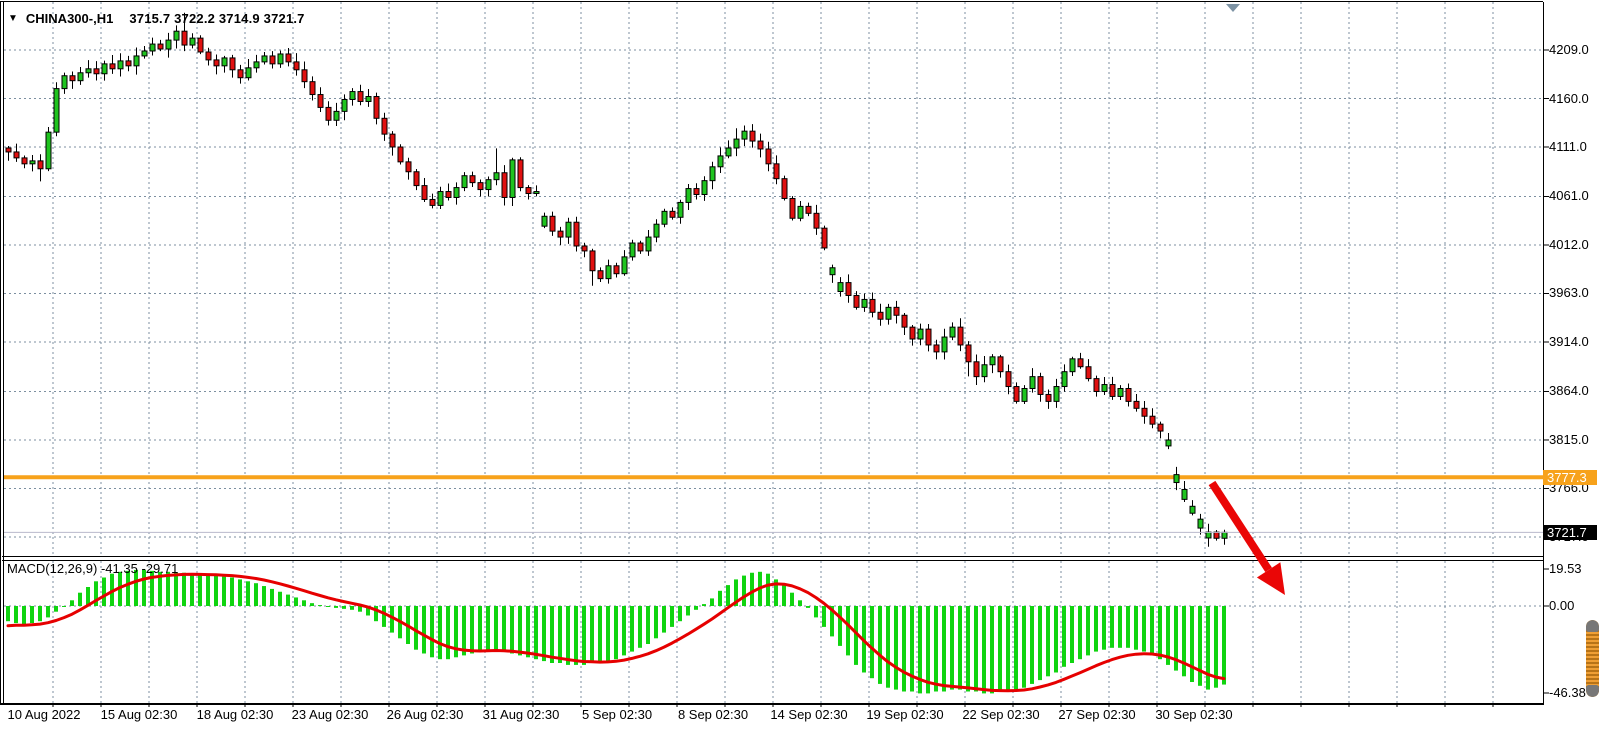 The height and width of the screenshot is (730, 1601). What do you see at coordinates (1592, 658) in the screenshot?
I see `vertical-scrollbar-thumb` at bounding box center [1592, 658].